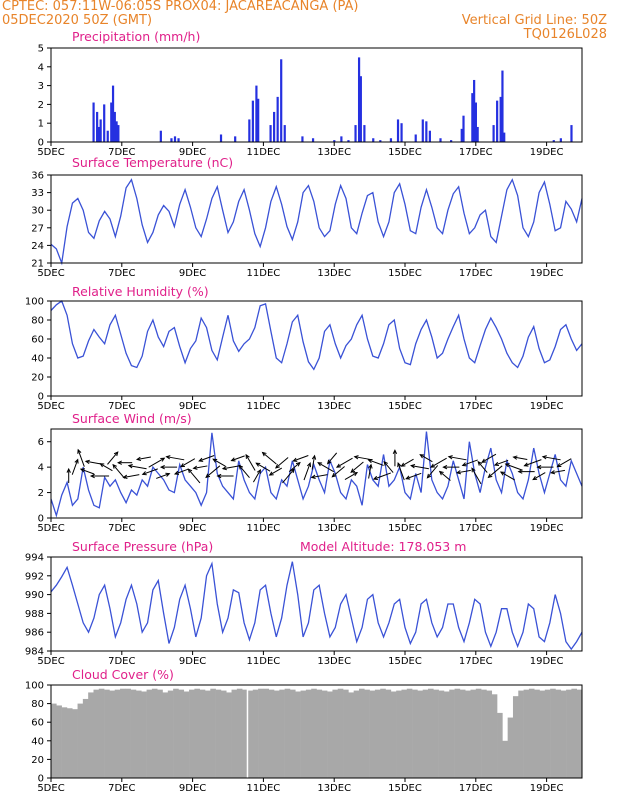 Image resolution: width=618 pixels, height=800 pixels. I want to click on header-date: 05DEC2020 50Z (GMT), so click(77, 20).